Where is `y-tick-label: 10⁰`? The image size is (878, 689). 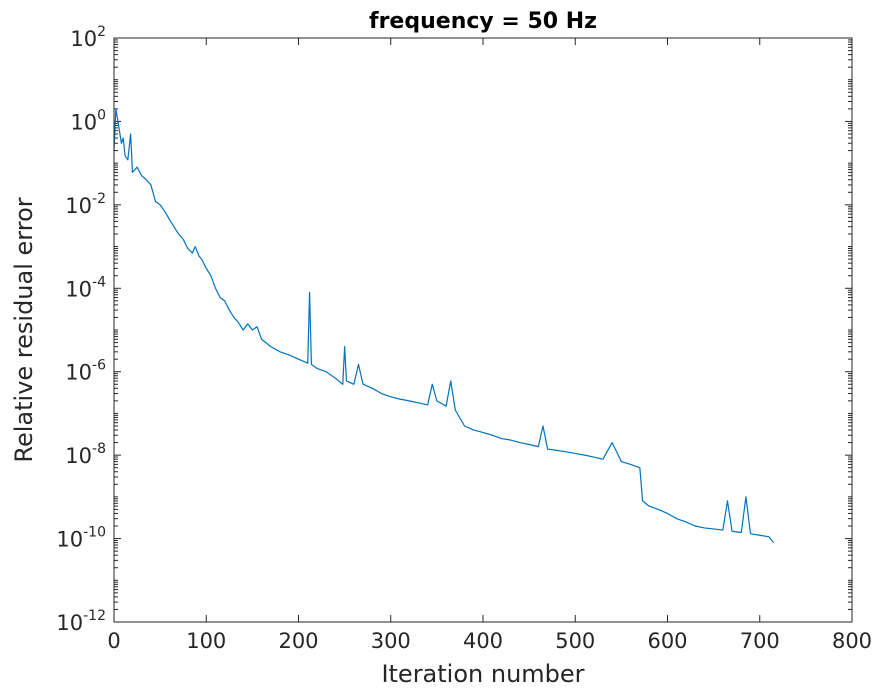 y-tick-label: 10⁰ is located at coordinates (88, 120).